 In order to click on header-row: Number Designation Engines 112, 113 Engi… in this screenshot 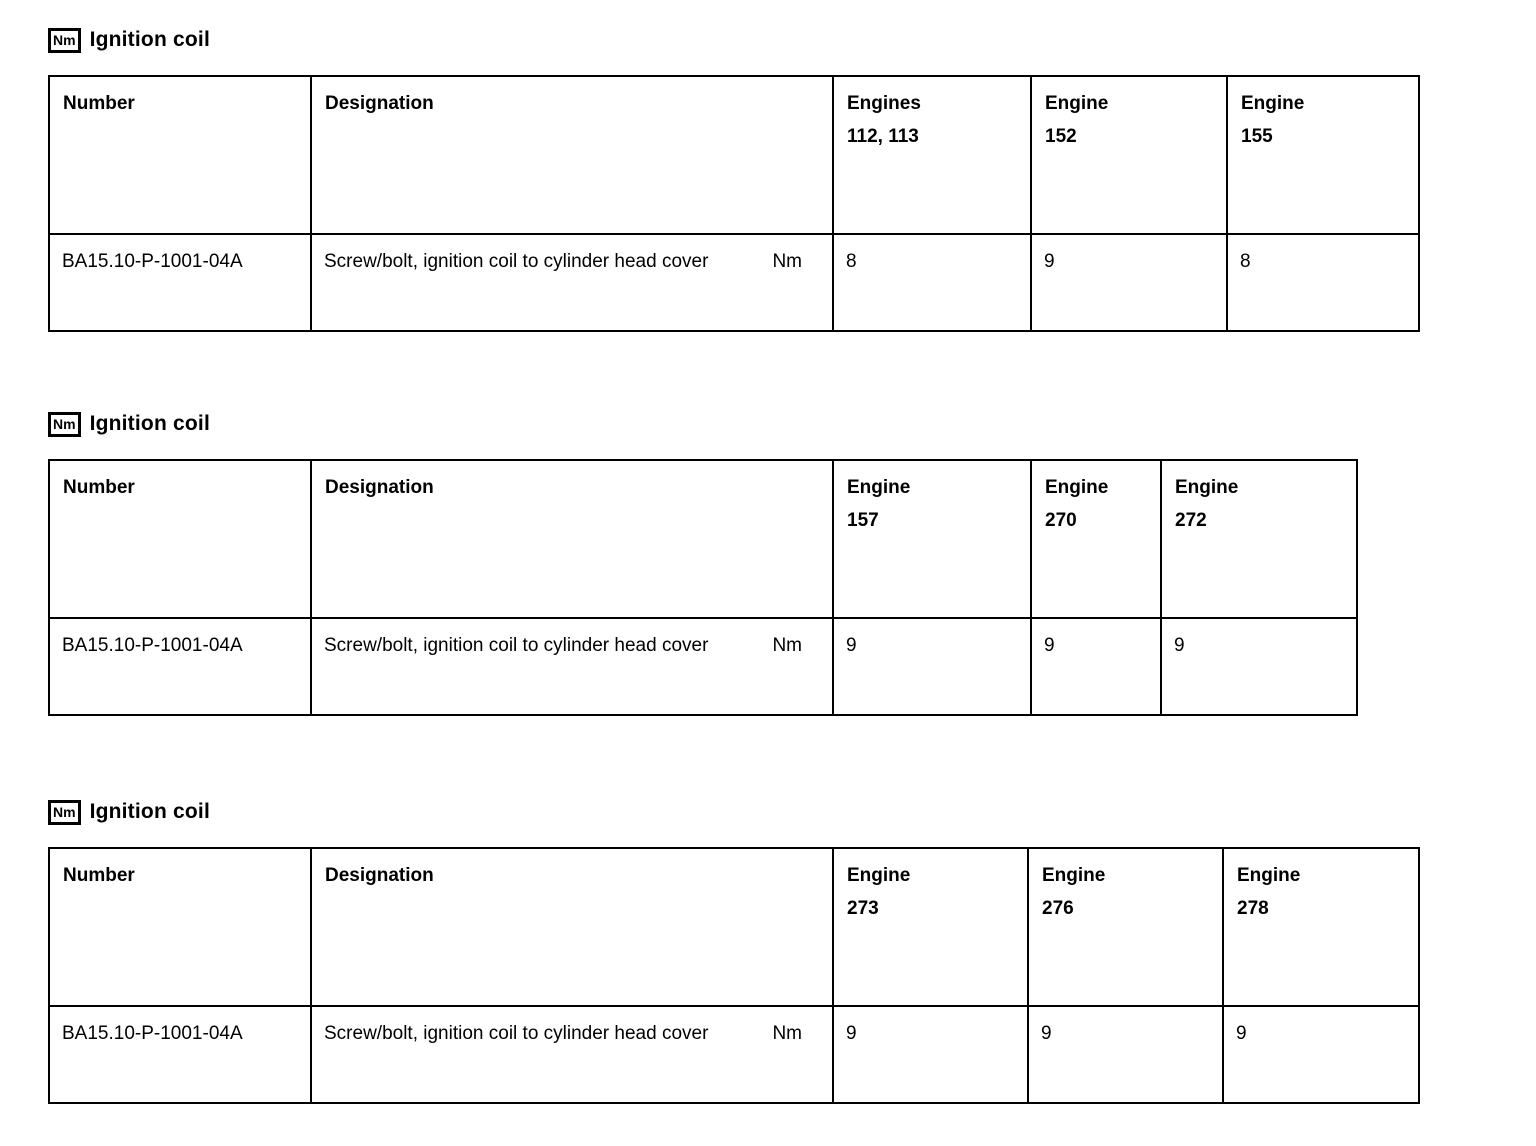, I will do `click(734, 155)`.